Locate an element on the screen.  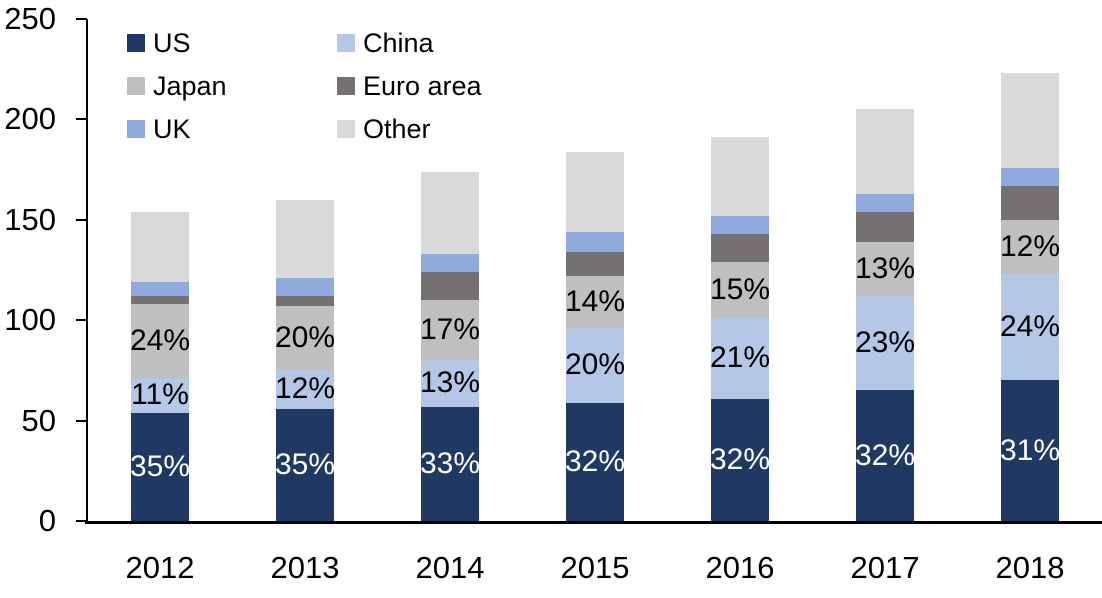
legend-swatch-china is located at coordinates (346, 43).